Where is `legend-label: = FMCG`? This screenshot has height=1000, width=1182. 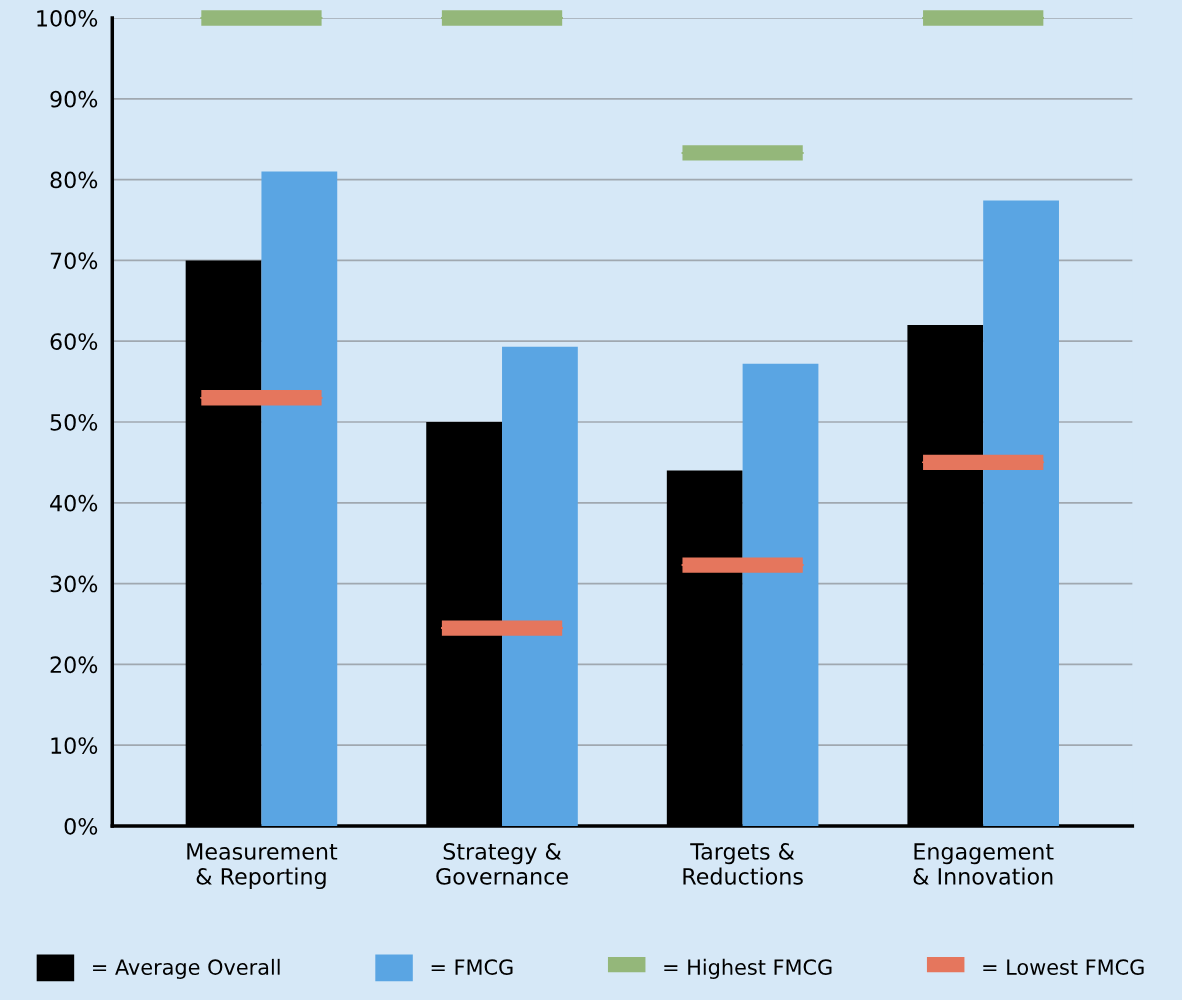
legend-label: = FMCG is located at coordinates (472, 967).